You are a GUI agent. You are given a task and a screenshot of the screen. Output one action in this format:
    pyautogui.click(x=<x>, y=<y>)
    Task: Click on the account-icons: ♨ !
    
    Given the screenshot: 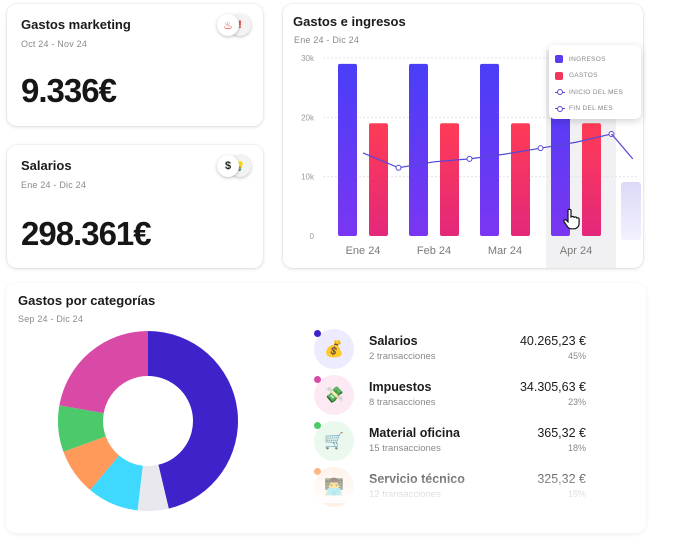 What is the action you would take?
    pyautogui.click(x=234, y=25)
    